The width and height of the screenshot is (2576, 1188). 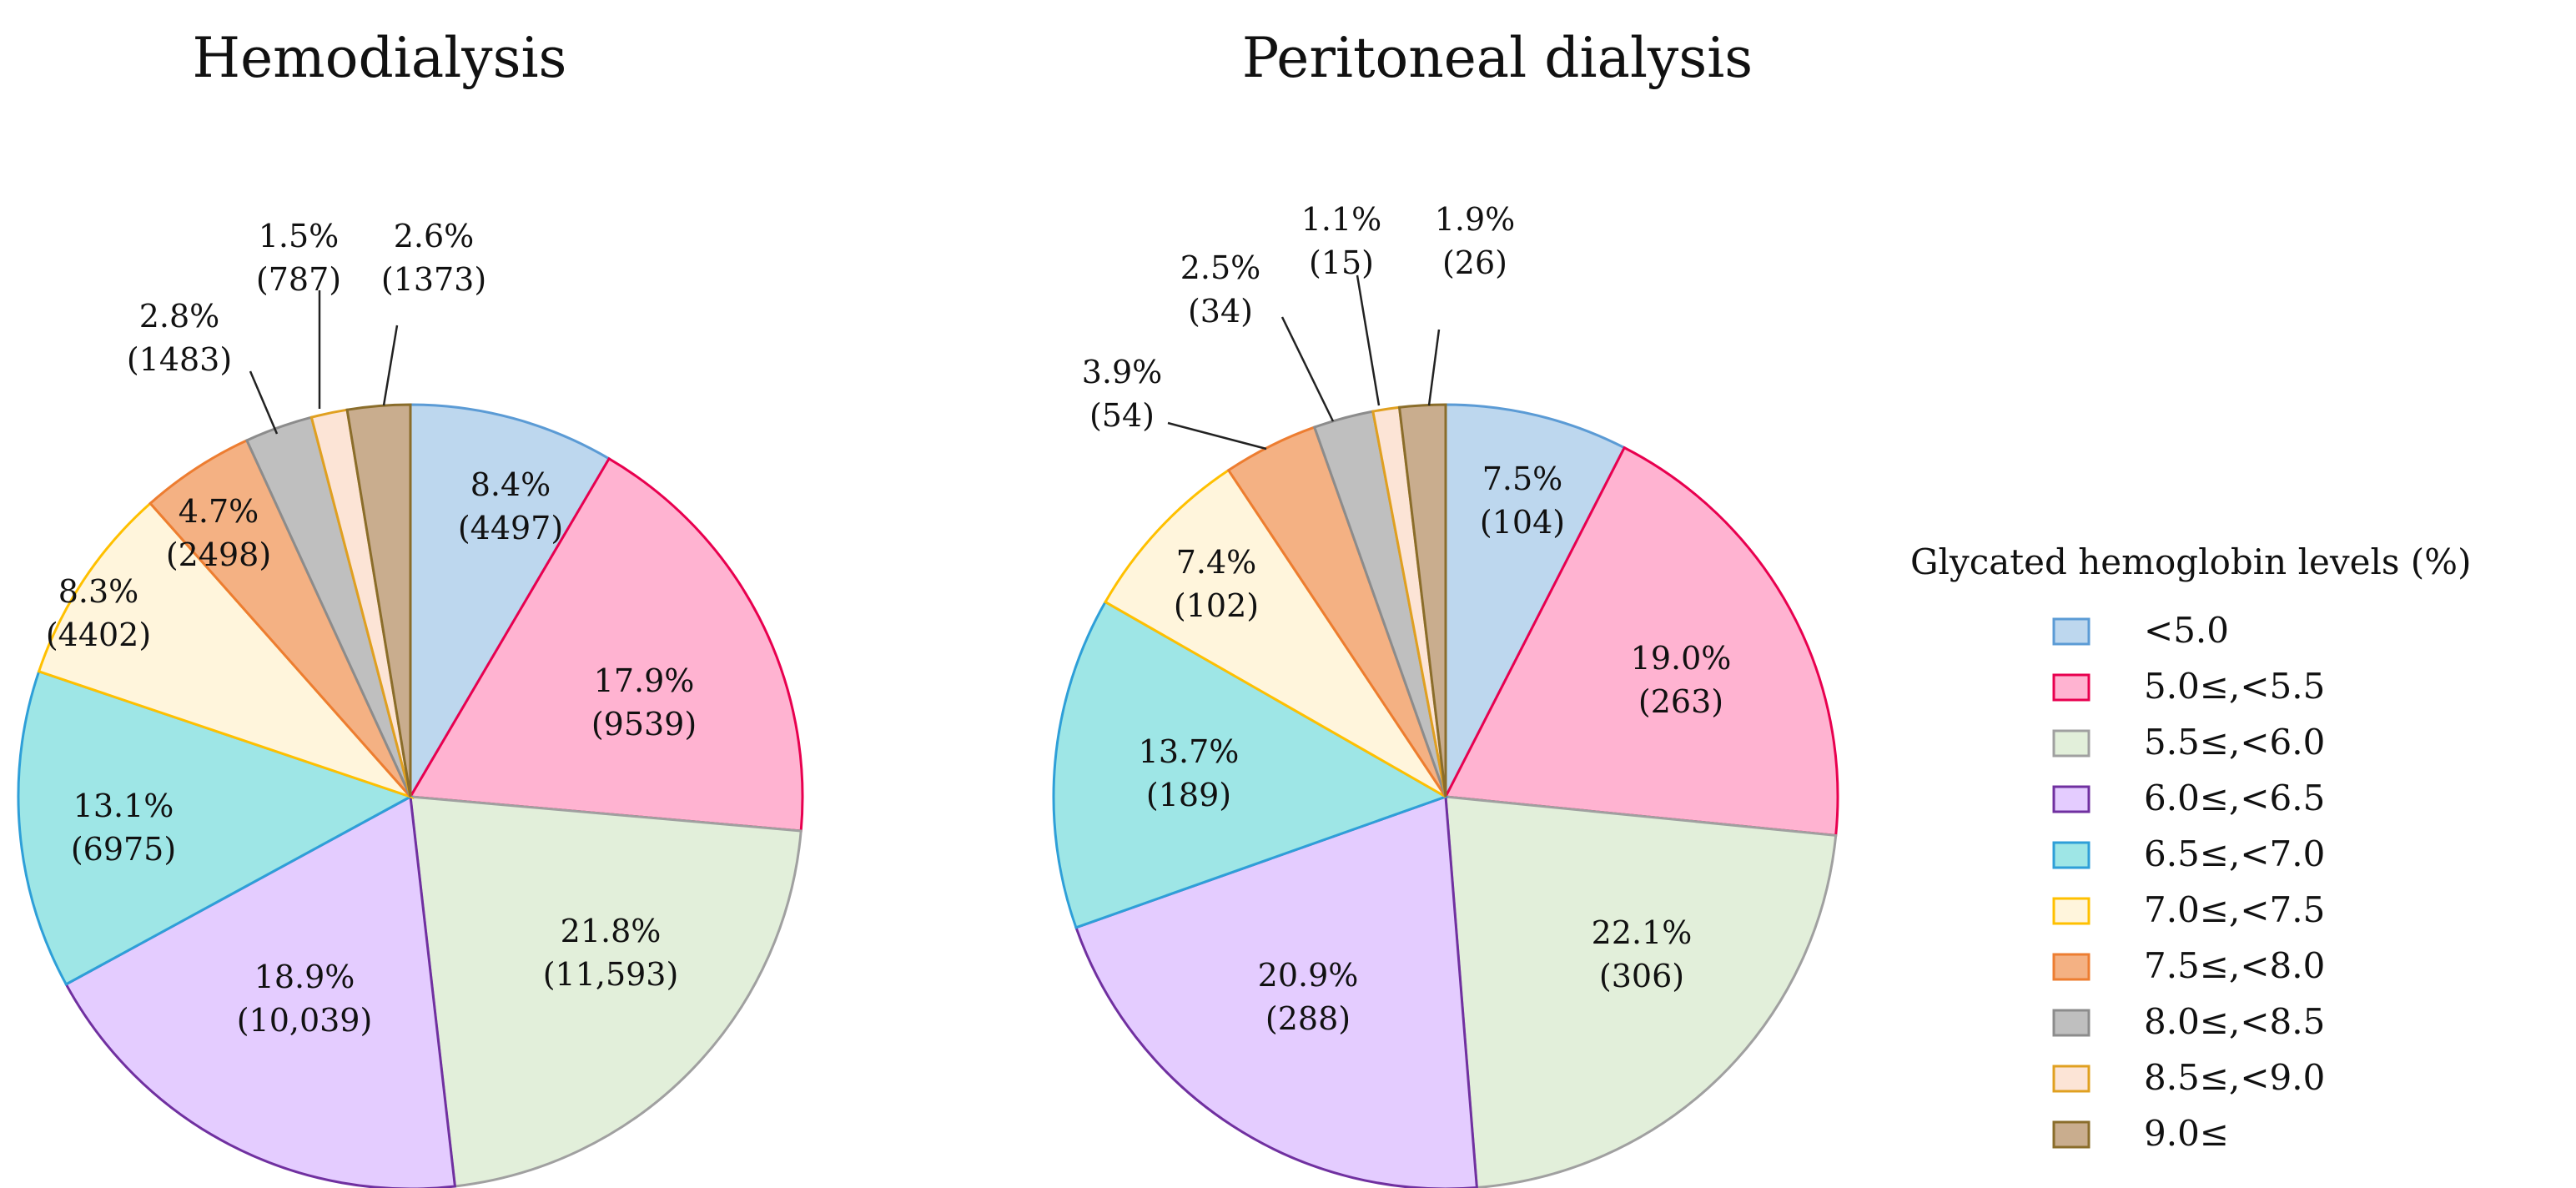 What do you see at coordinates (304, 977) in the screenshot?
I see `data-label-percent: 18.9%` at bounding box center [304, 977].